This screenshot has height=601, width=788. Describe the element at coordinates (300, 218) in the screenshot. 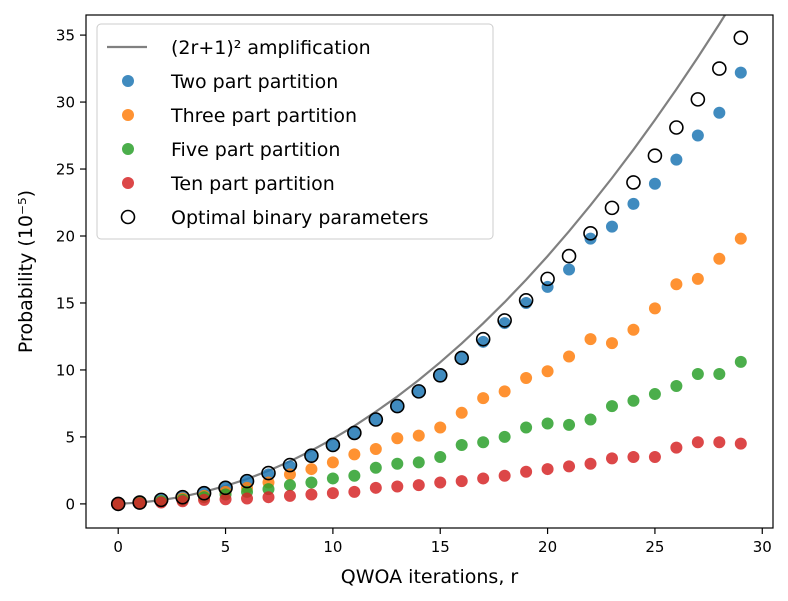

I see `legend-label: Optimal binary parameters` at that location.